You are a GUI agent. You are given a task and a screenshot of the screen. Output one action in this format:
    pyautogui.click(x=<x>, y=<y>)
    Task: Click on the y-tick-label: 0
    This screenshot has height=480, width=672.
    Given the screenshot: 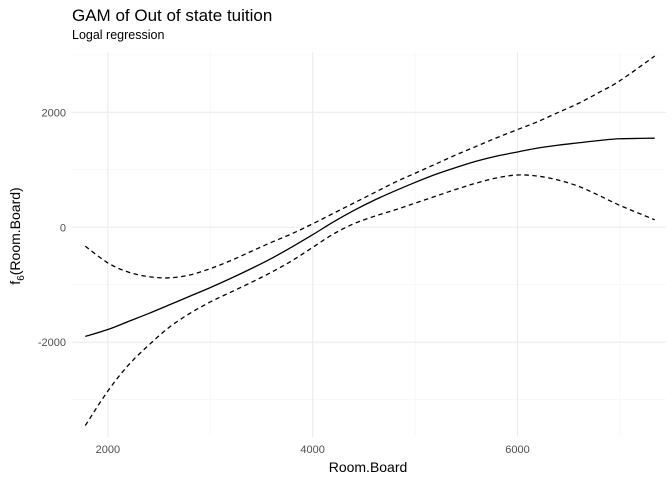 What is the action you would take?
    pyautogui.click(x=63, y=228)
    